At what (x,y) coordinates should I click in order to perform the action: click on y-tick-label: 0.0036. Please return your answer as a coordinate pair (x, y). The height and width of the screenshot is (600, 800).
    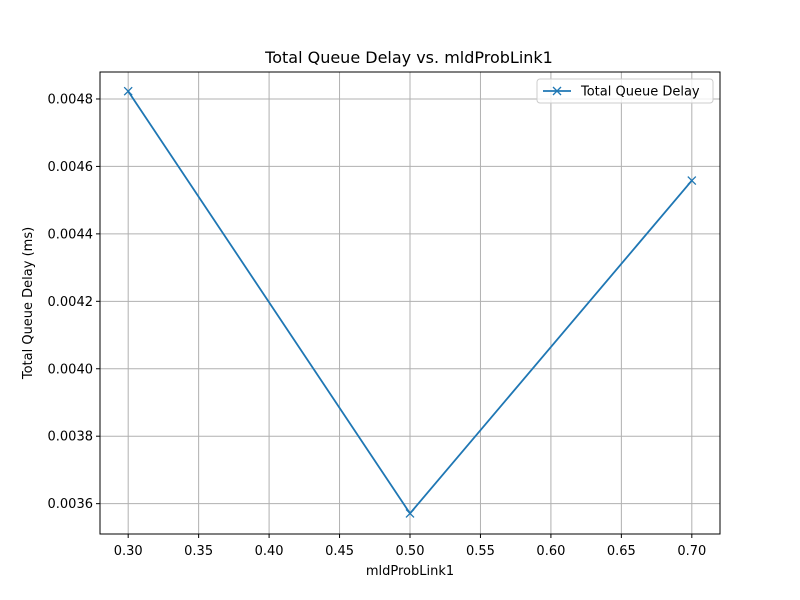
    Looking at the image, I should click on (71, 504).